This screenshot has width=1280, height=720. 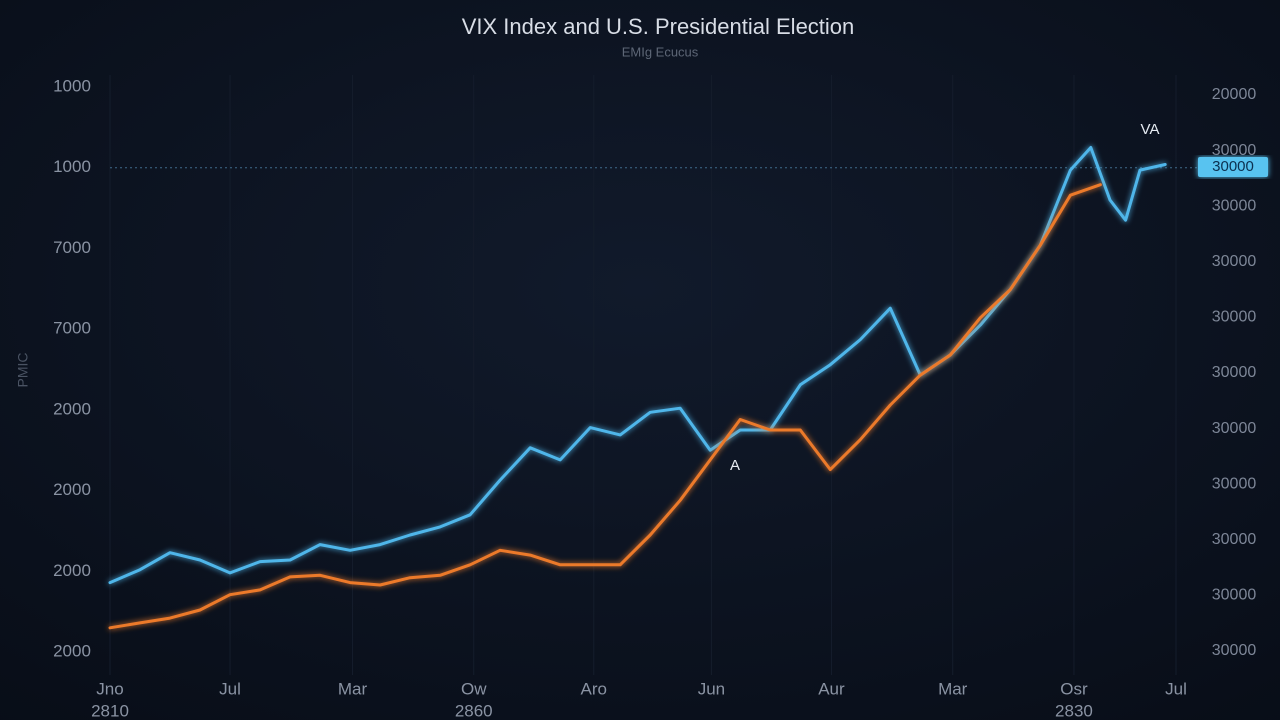 I want to click on annotation: VA, so click(x=1150, y=129).